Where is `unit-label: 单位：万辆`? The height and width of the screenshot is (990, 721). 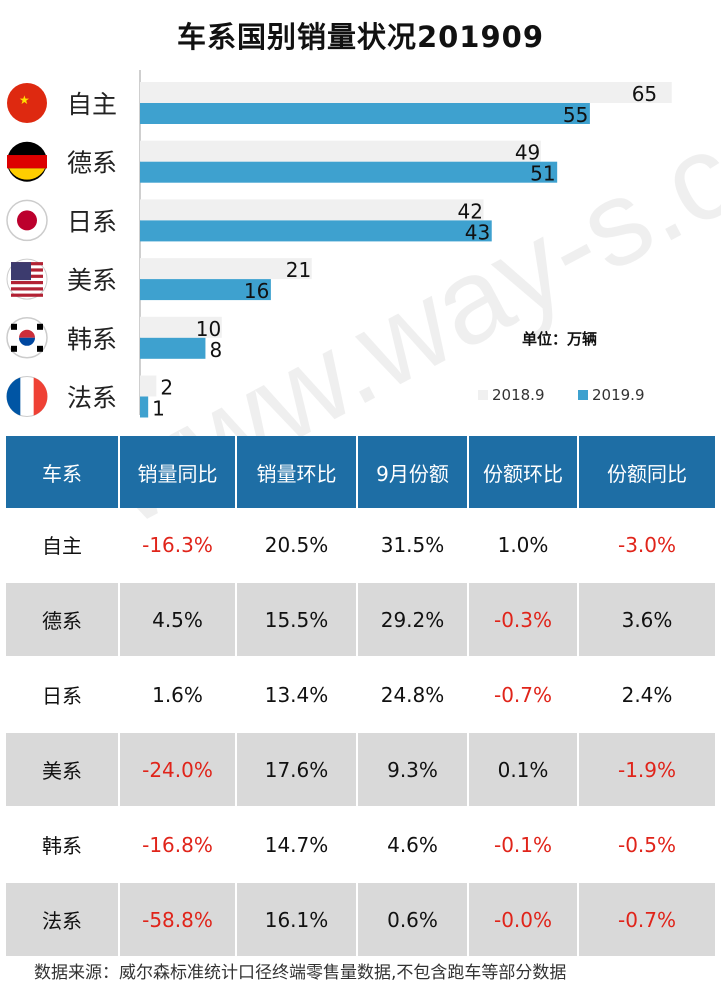 unit-label: 单位：万辆 is located at coordinates (560, 339).